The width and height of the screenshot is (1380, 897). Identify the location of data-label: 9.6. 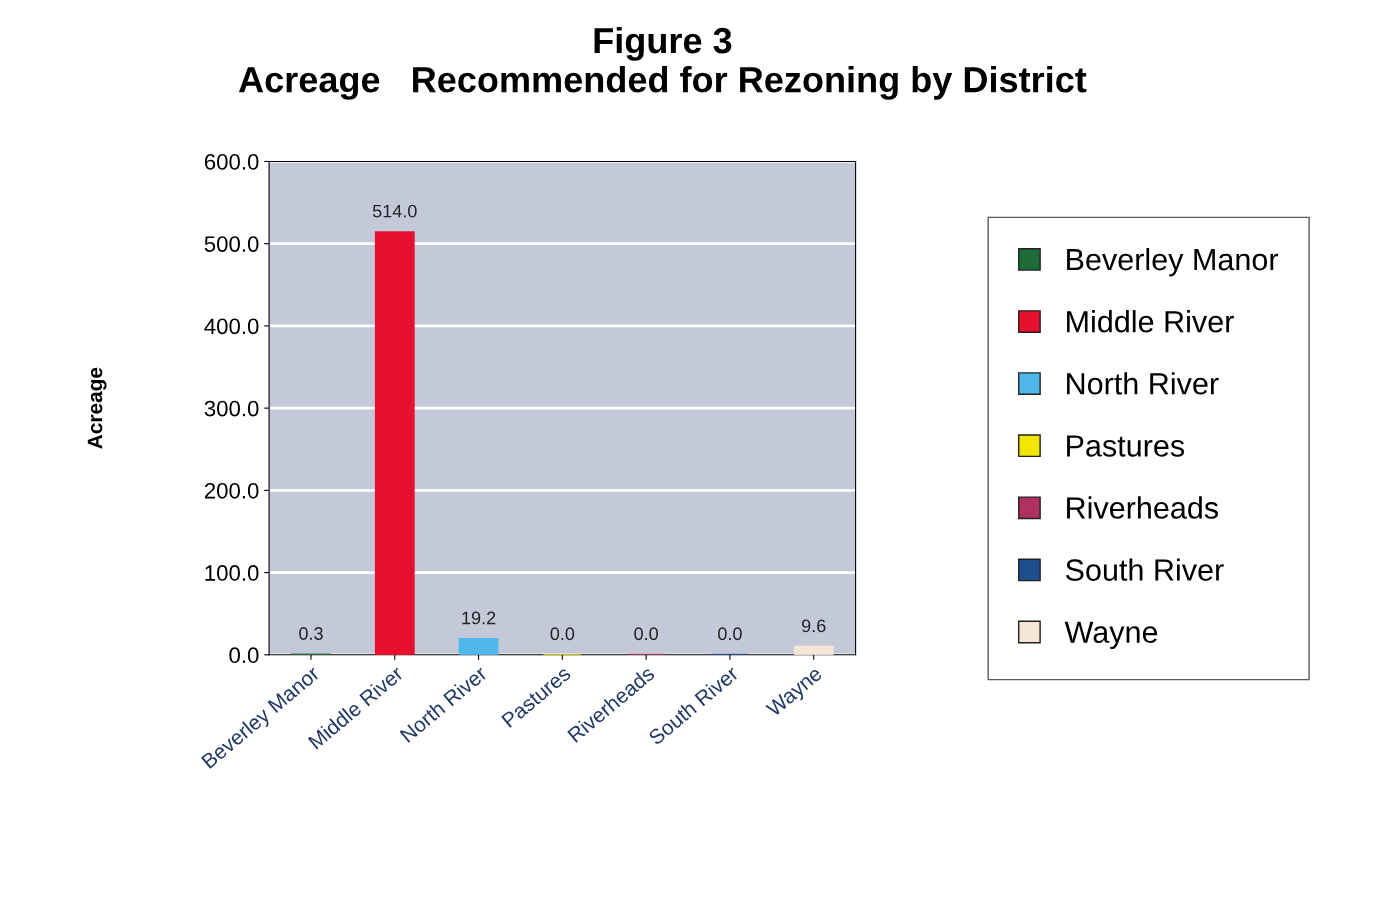
(814, 626).